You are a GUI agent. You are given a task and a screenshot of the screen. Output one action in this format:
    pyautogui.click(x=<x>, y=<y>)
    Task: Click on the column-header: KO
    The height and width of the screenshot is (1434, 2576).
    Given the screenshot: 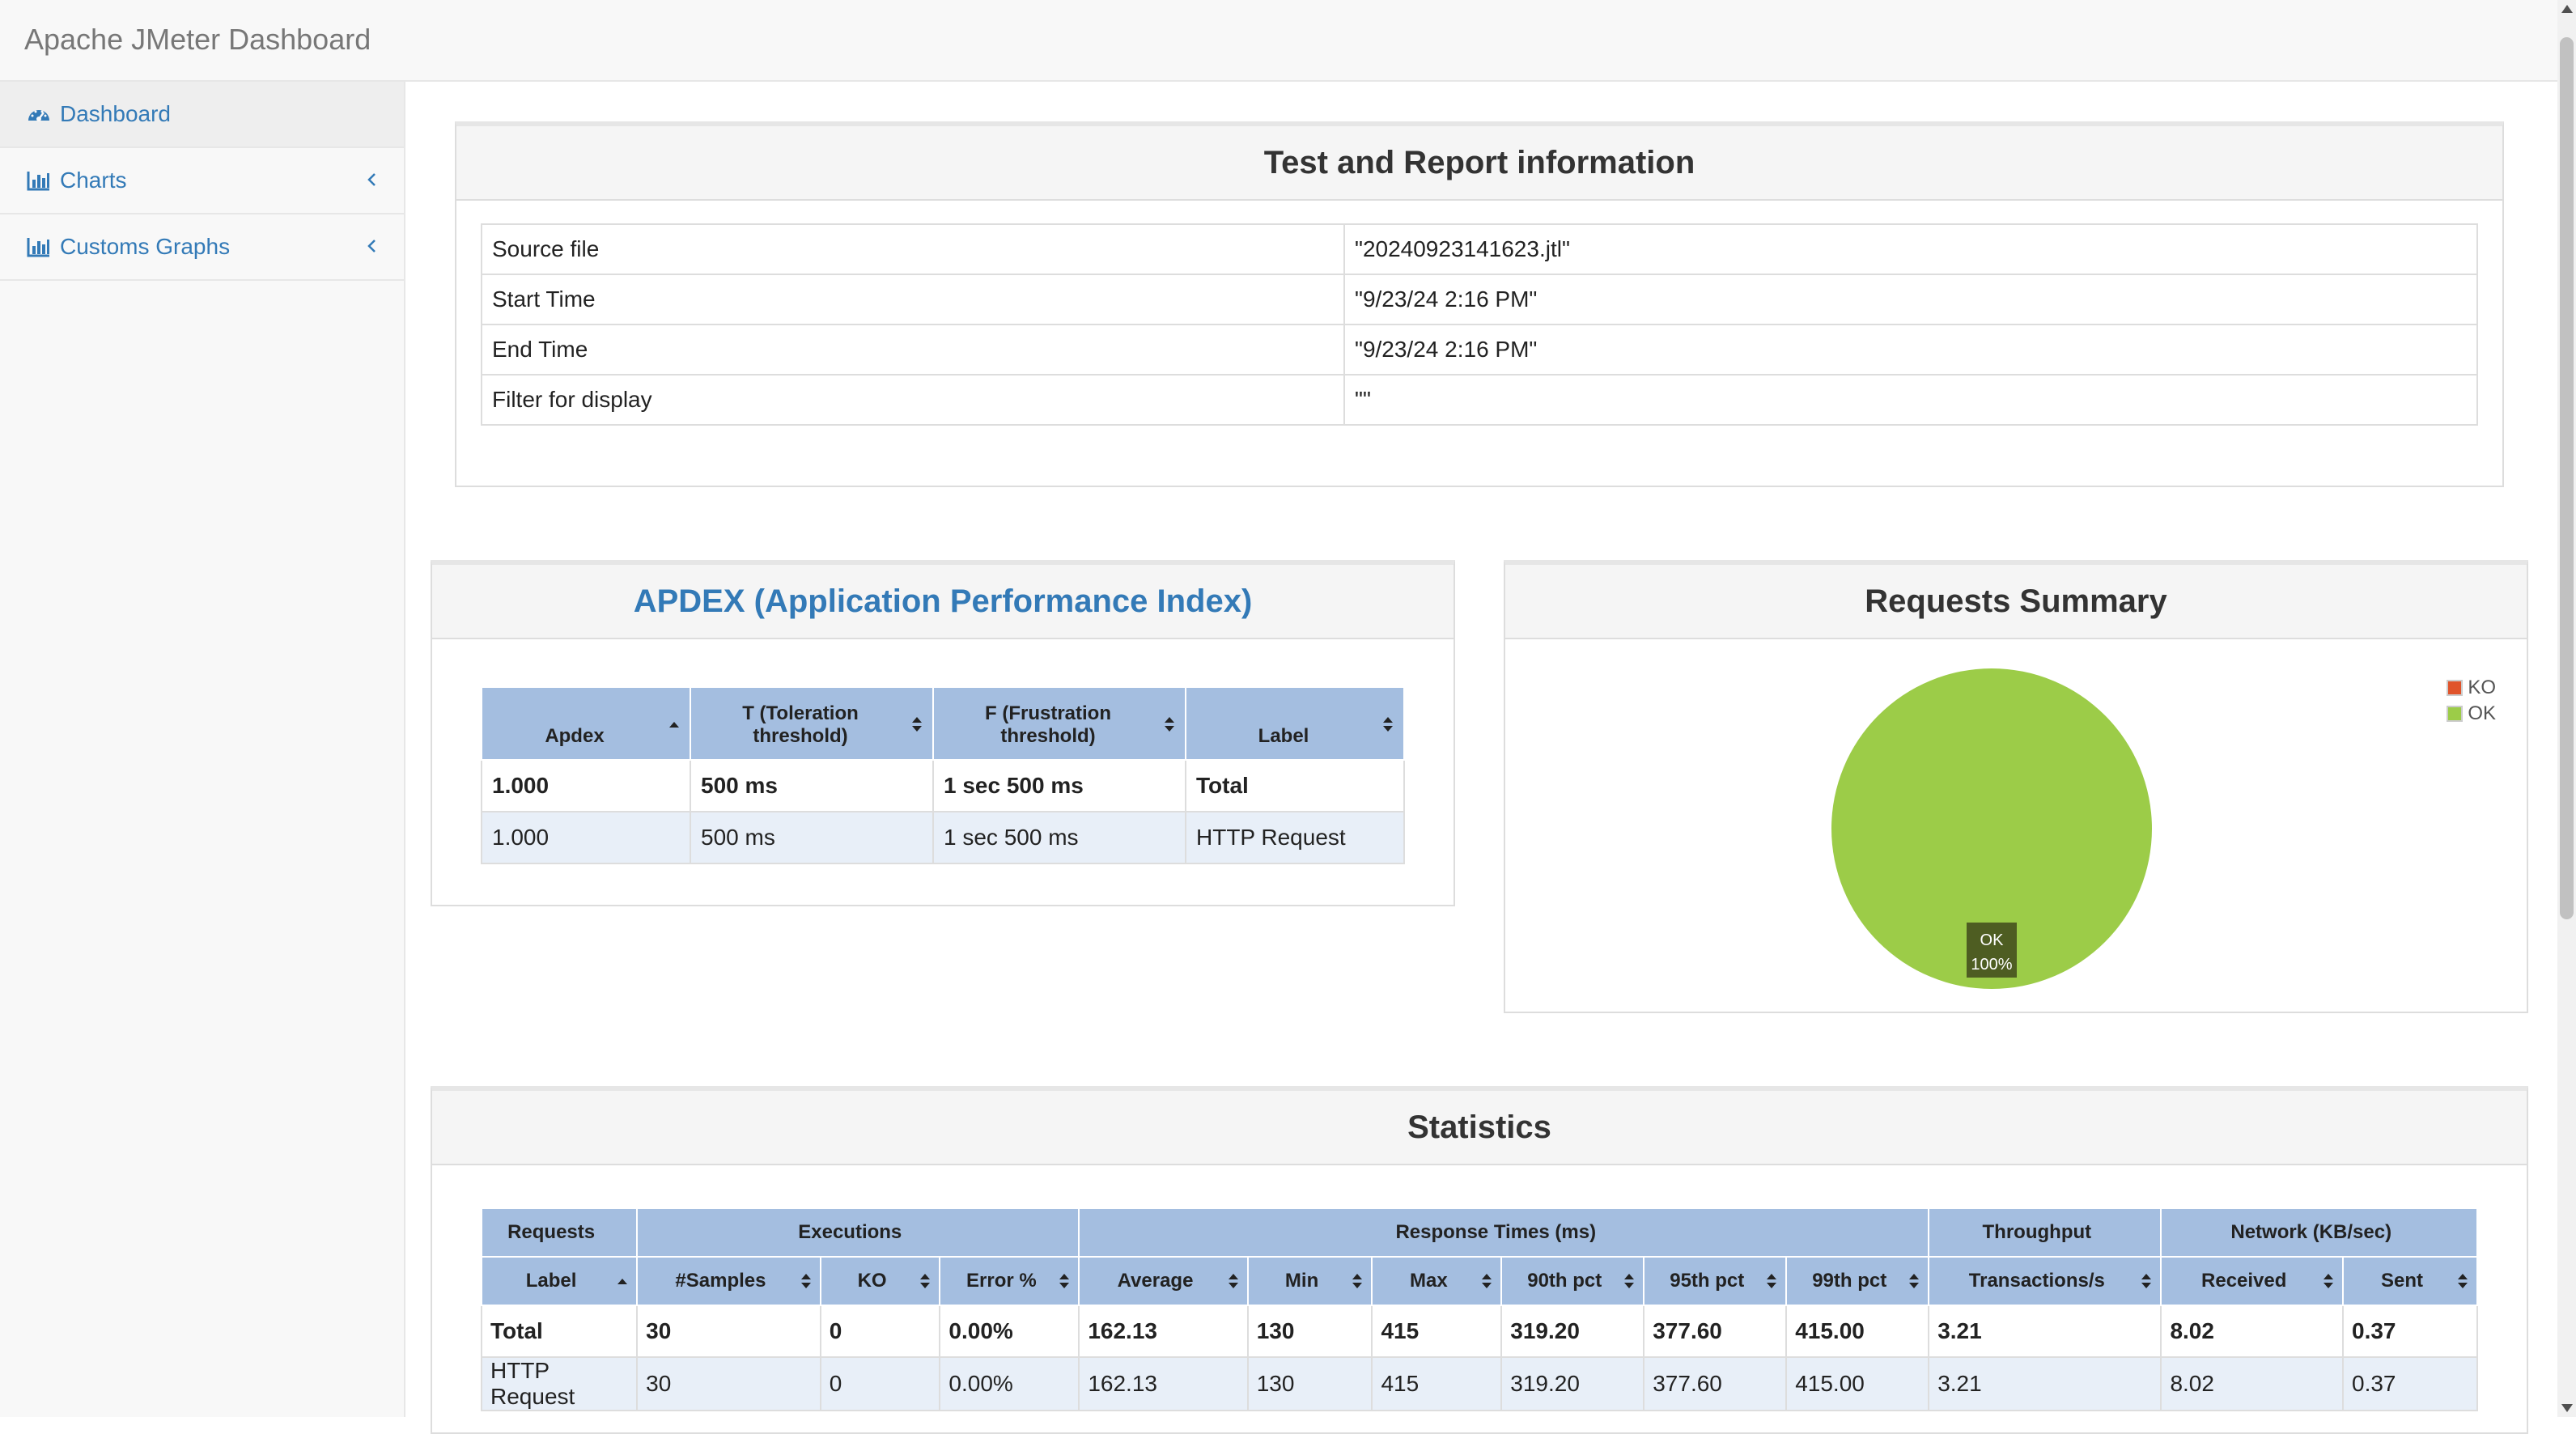 What is the action you would take?
    pyautogui.click(x=880, y=1281)
    